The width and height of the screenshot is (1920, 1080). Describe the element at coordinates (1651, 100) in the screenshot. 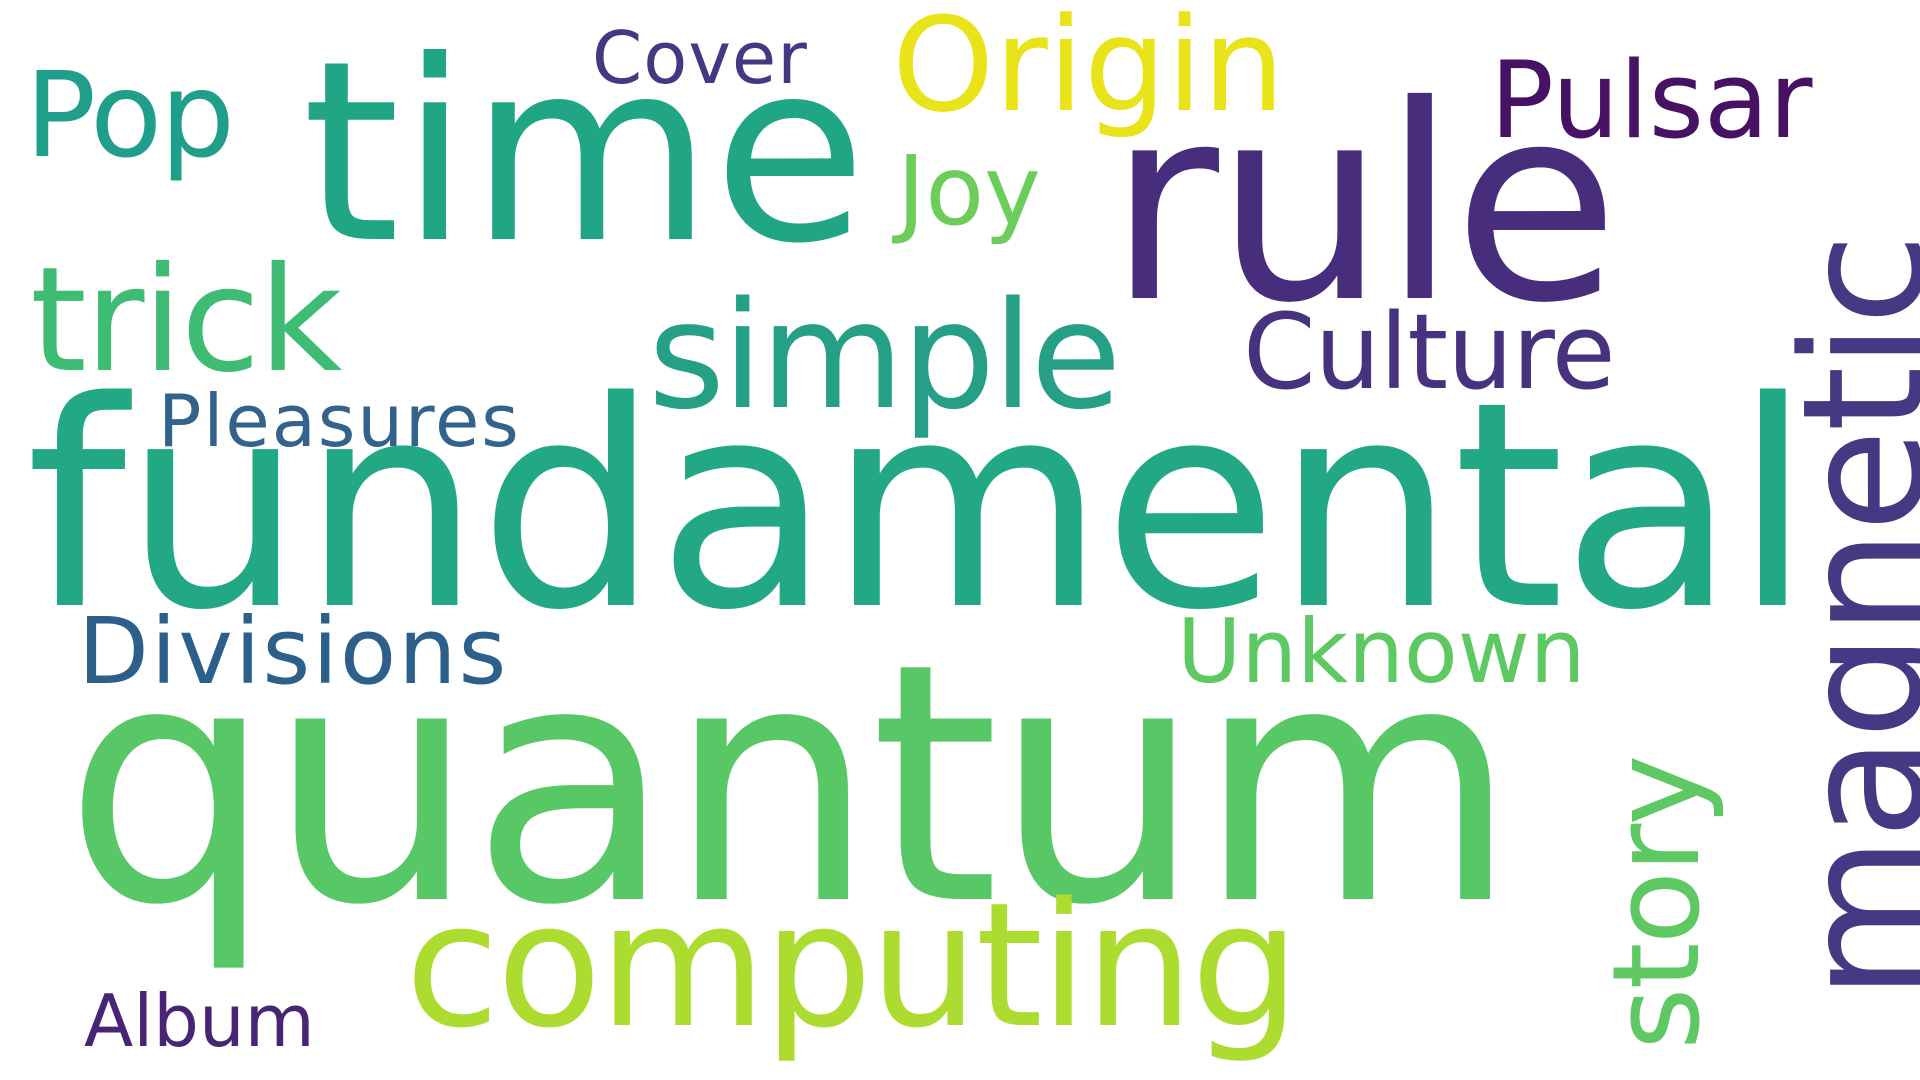

I see `word-pulsar: Pulsar` at that location.